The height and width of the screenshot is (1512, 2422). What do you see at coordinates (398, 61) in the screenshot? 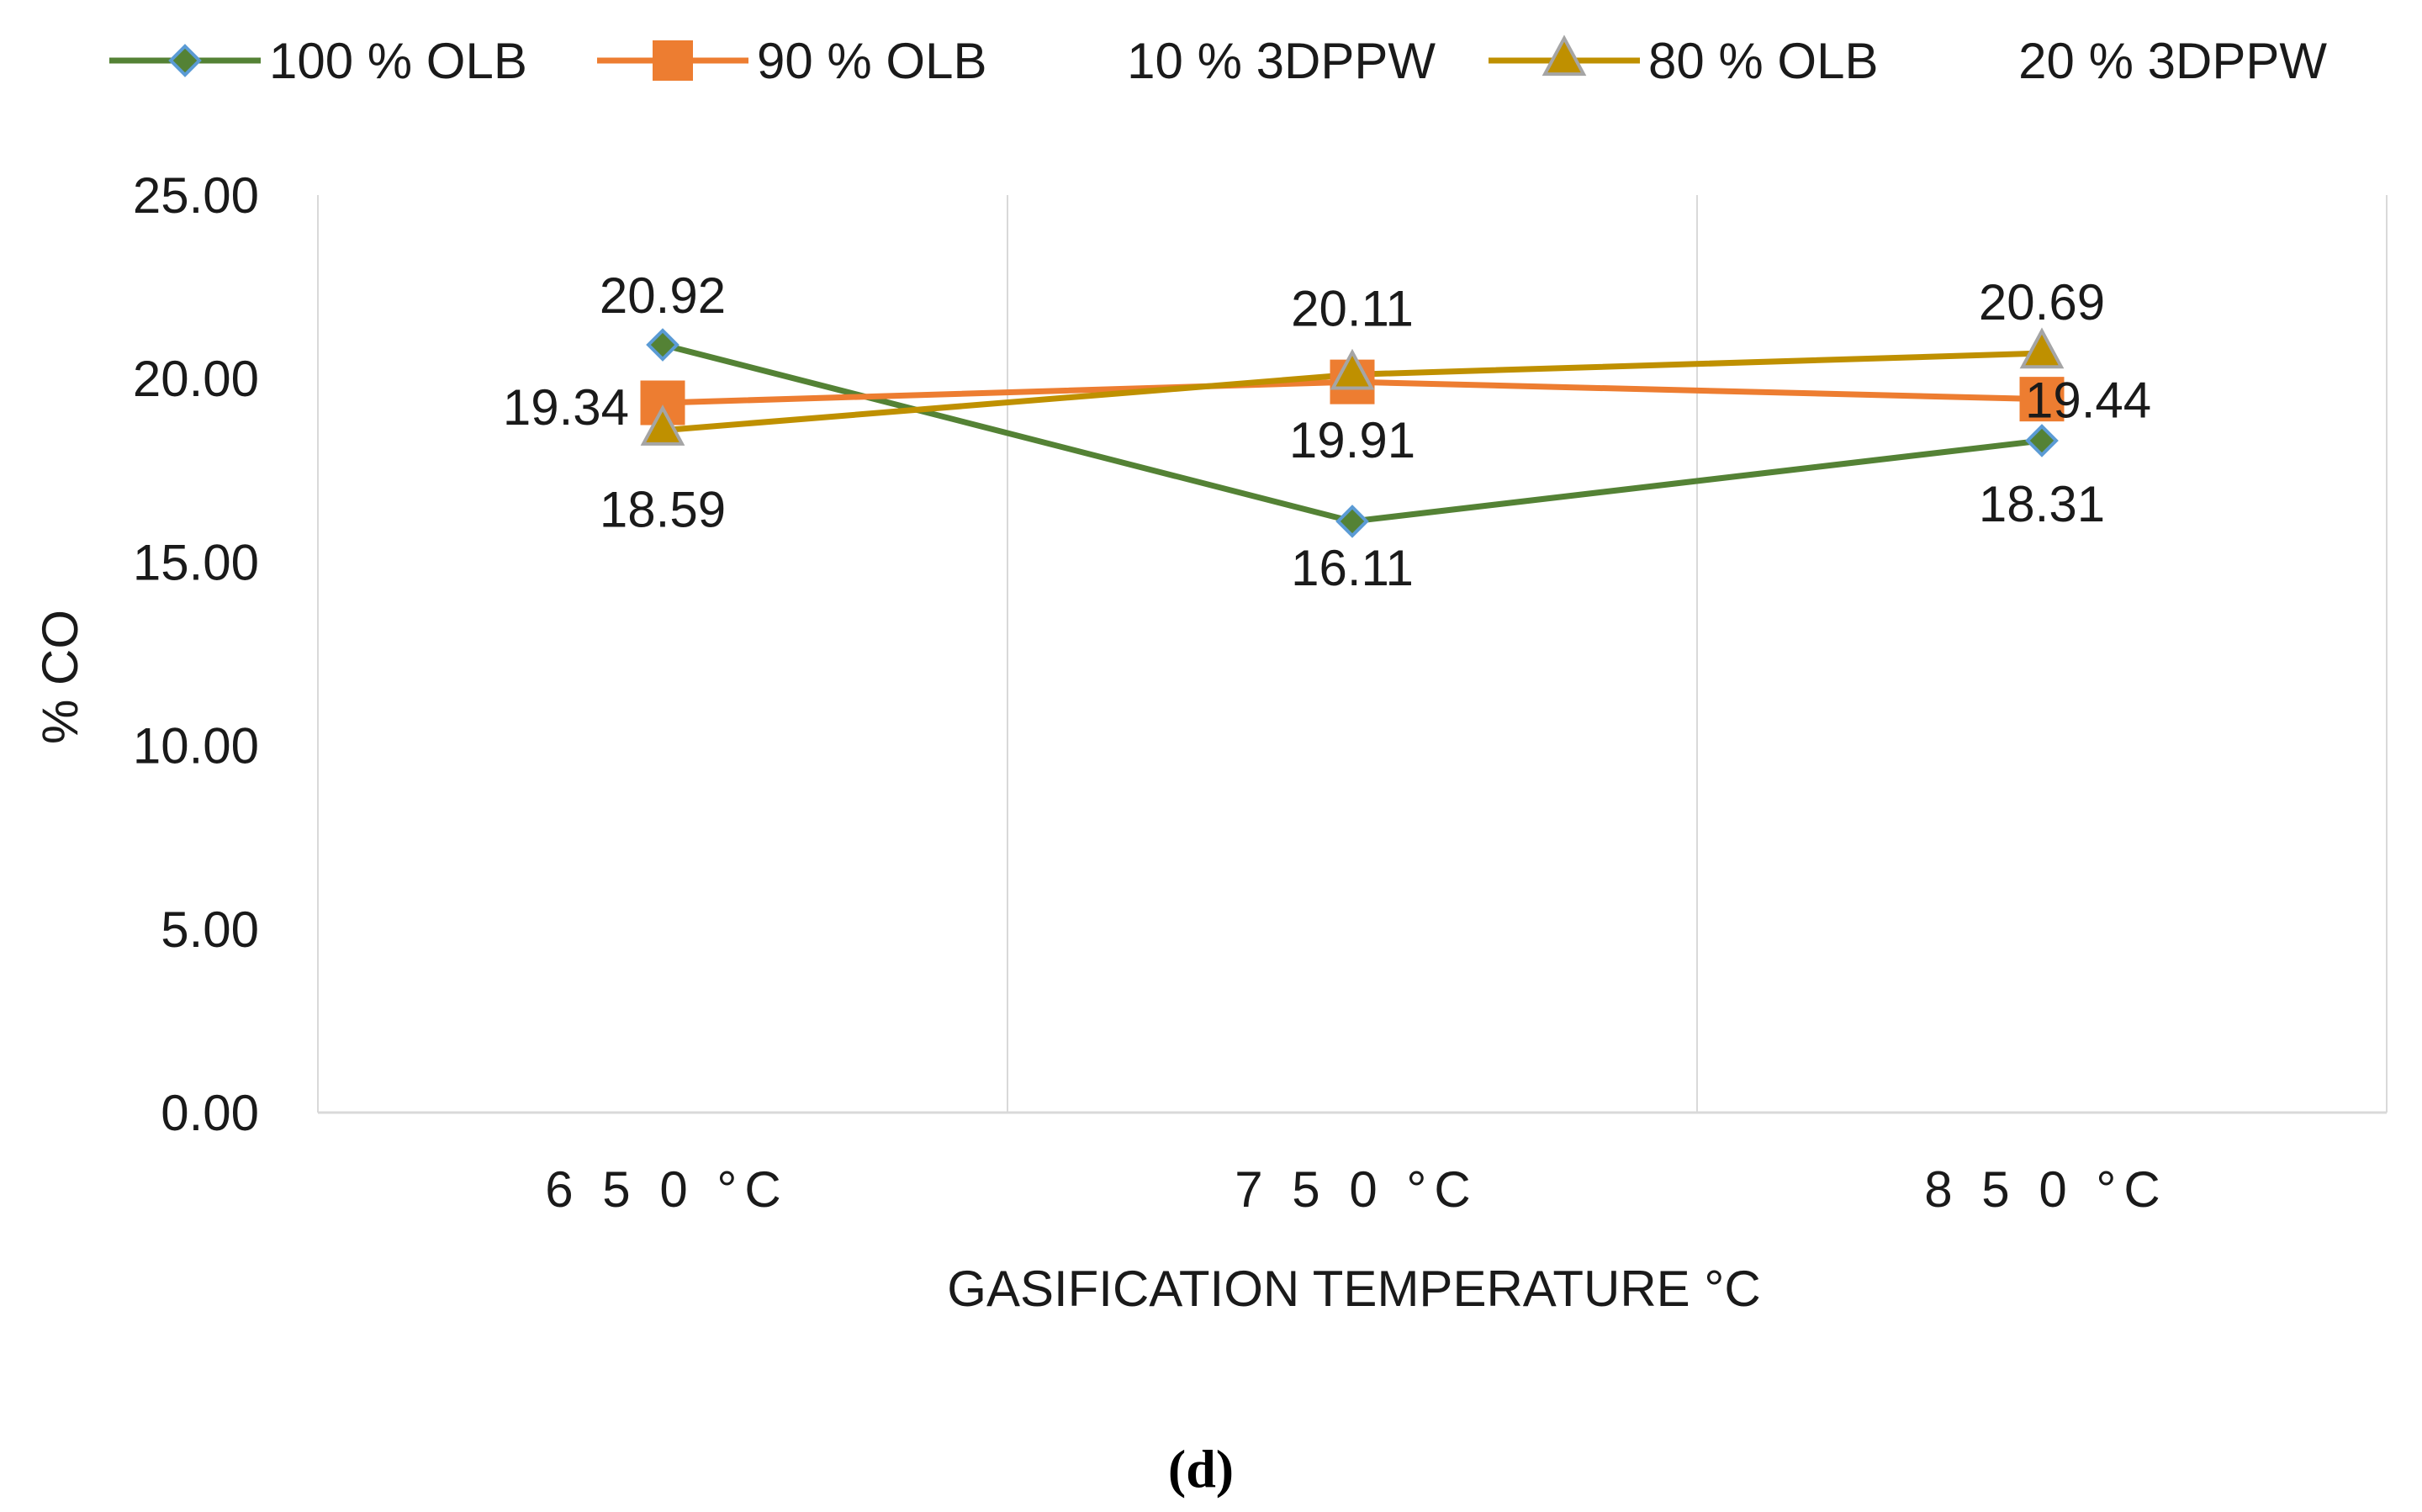
I see `legend-label: 100 % OLB` at bounding box center [398, 61].